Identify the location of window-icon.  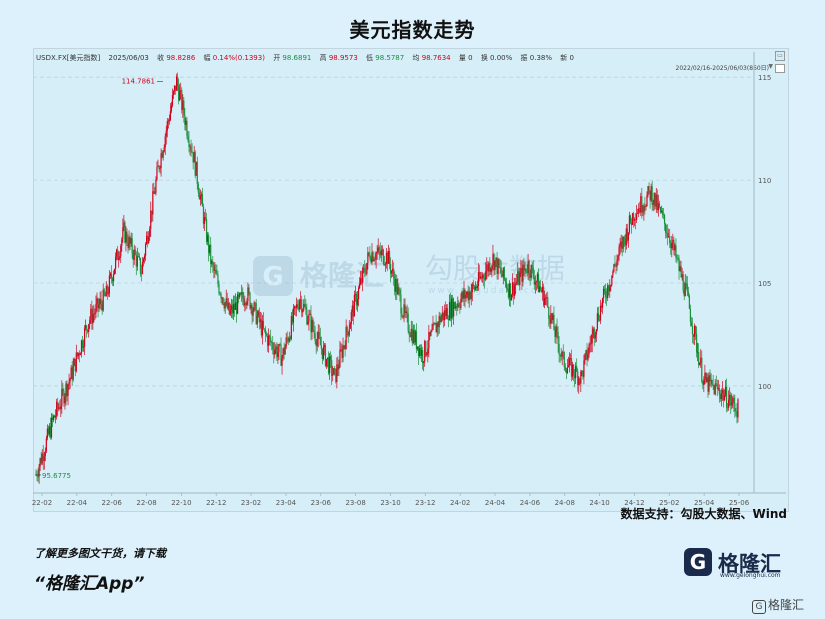
(780, 68).